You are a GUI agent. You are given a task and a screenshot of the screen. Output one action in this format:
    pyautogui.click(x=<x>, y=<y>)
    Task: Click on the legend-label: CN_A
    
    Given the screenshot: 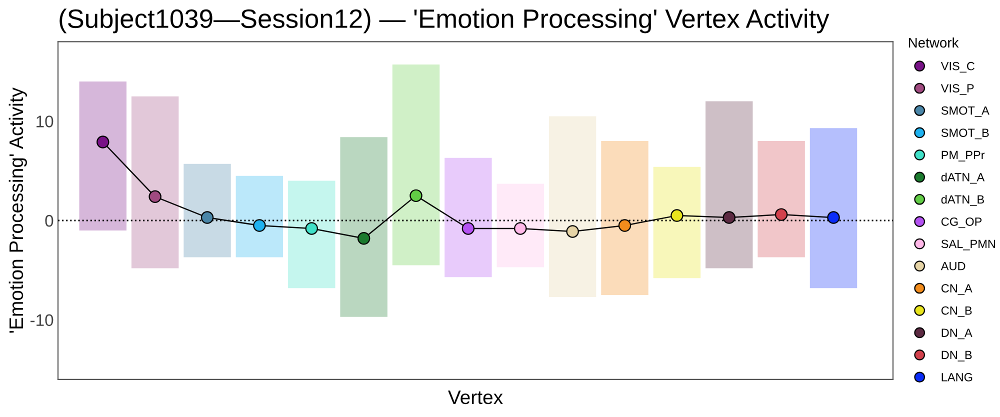 What is the action you would take?
    pyautogui.click(x=956, y=289)
    